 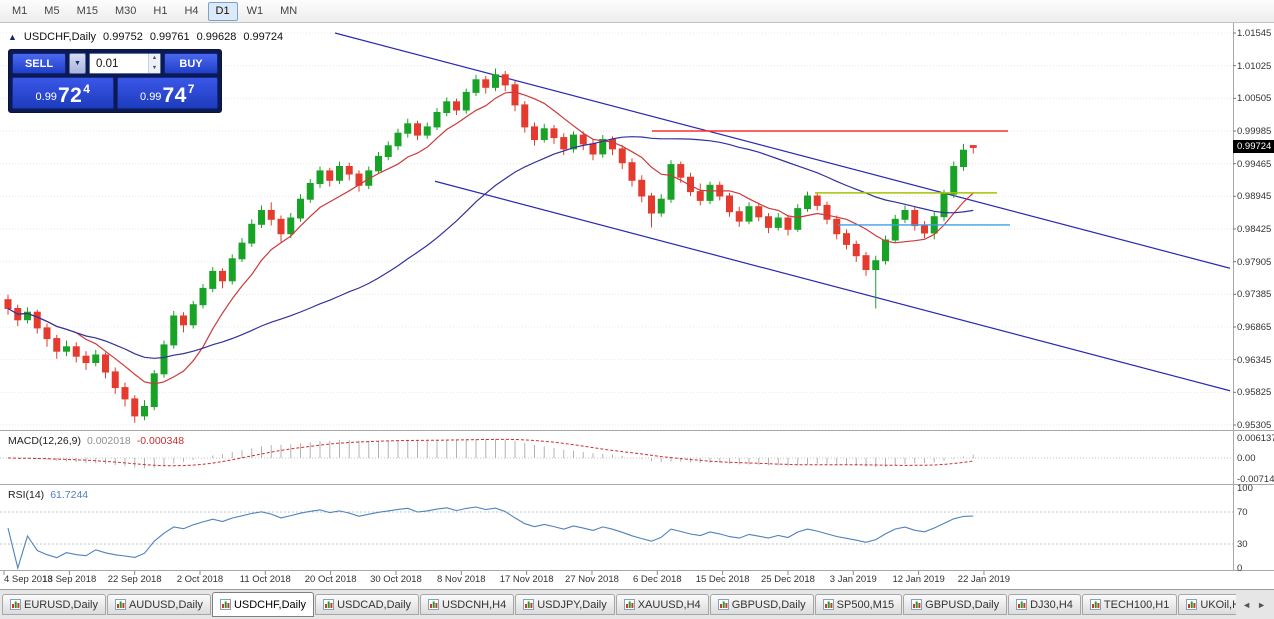 I want to click on rsi-indicator-header: RSI(14) 61.7244, so click(x=48, y=495).